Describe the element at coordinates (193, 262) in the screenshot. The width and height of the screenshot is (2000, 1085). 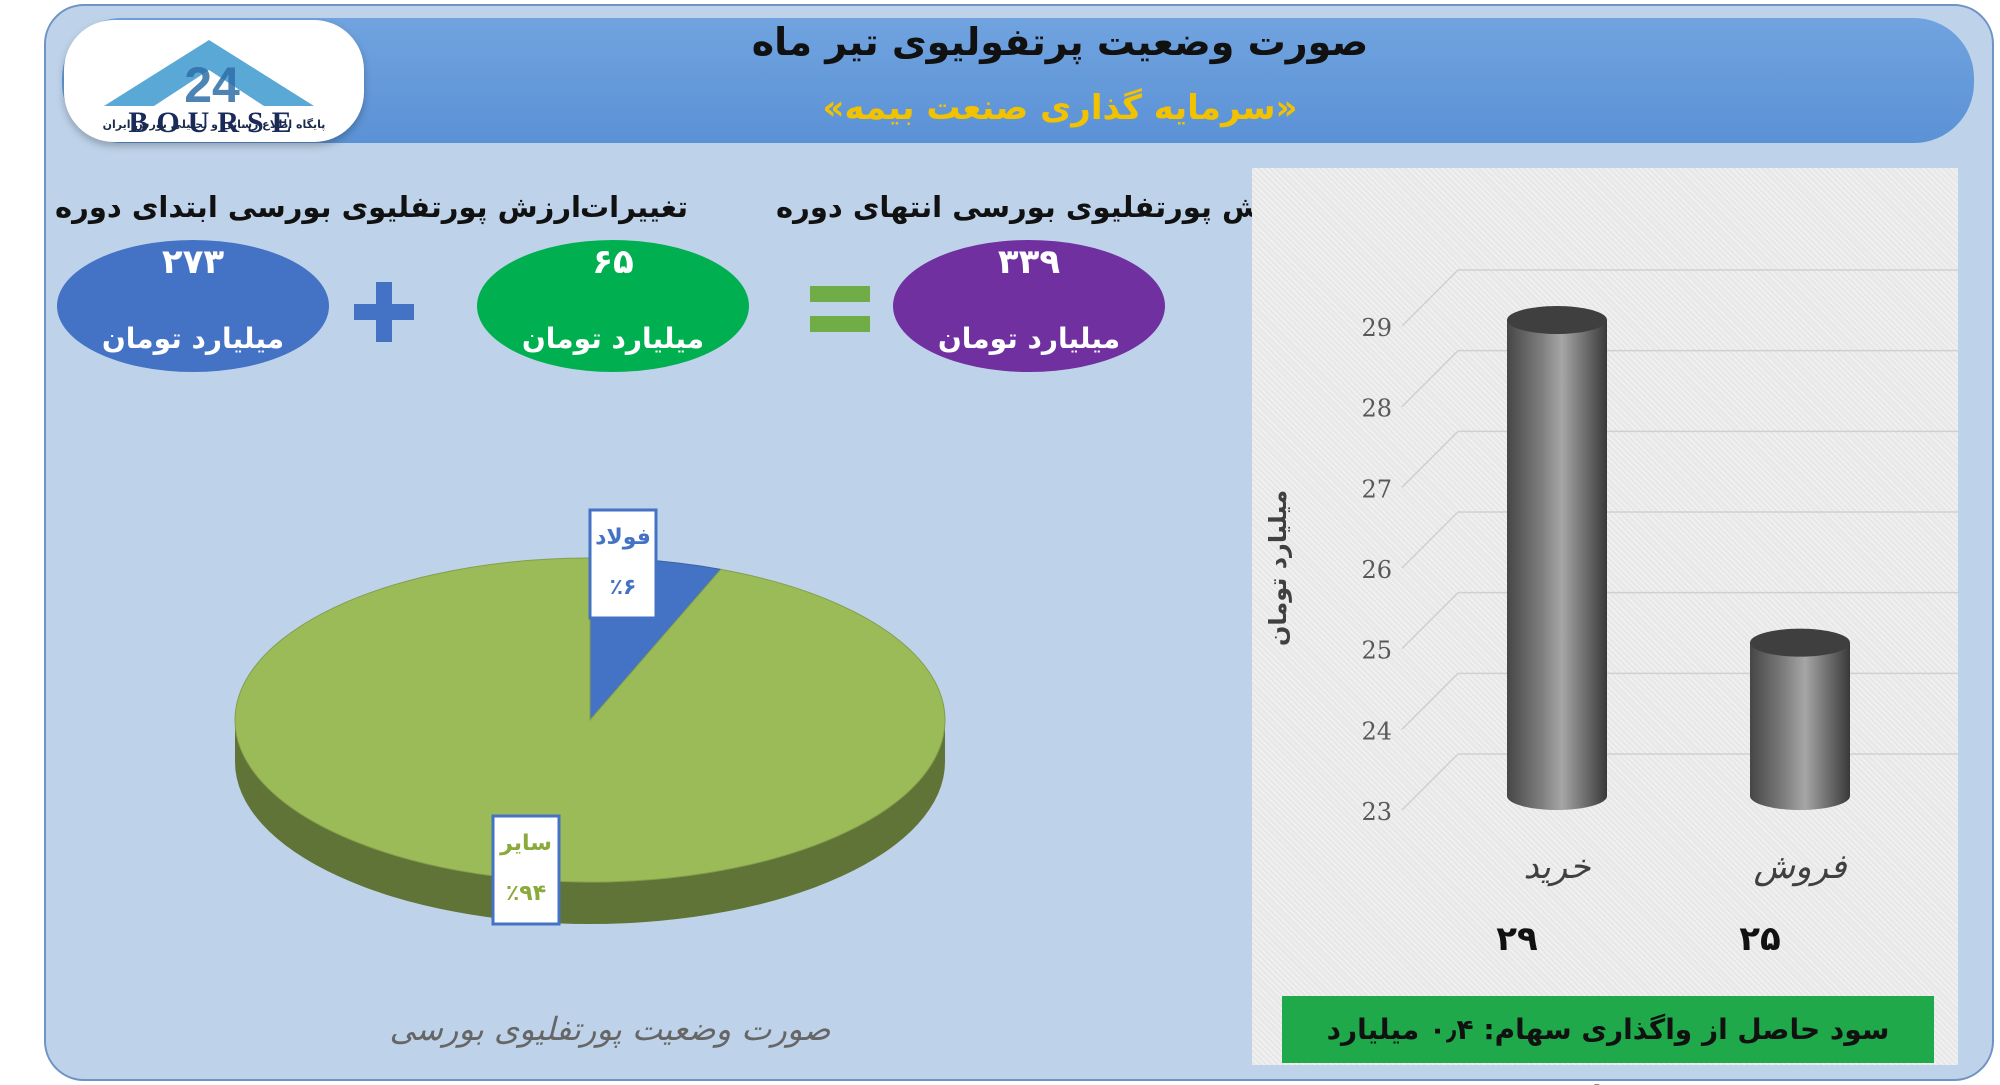
I see `start-value: ۲۷۳` at that location.